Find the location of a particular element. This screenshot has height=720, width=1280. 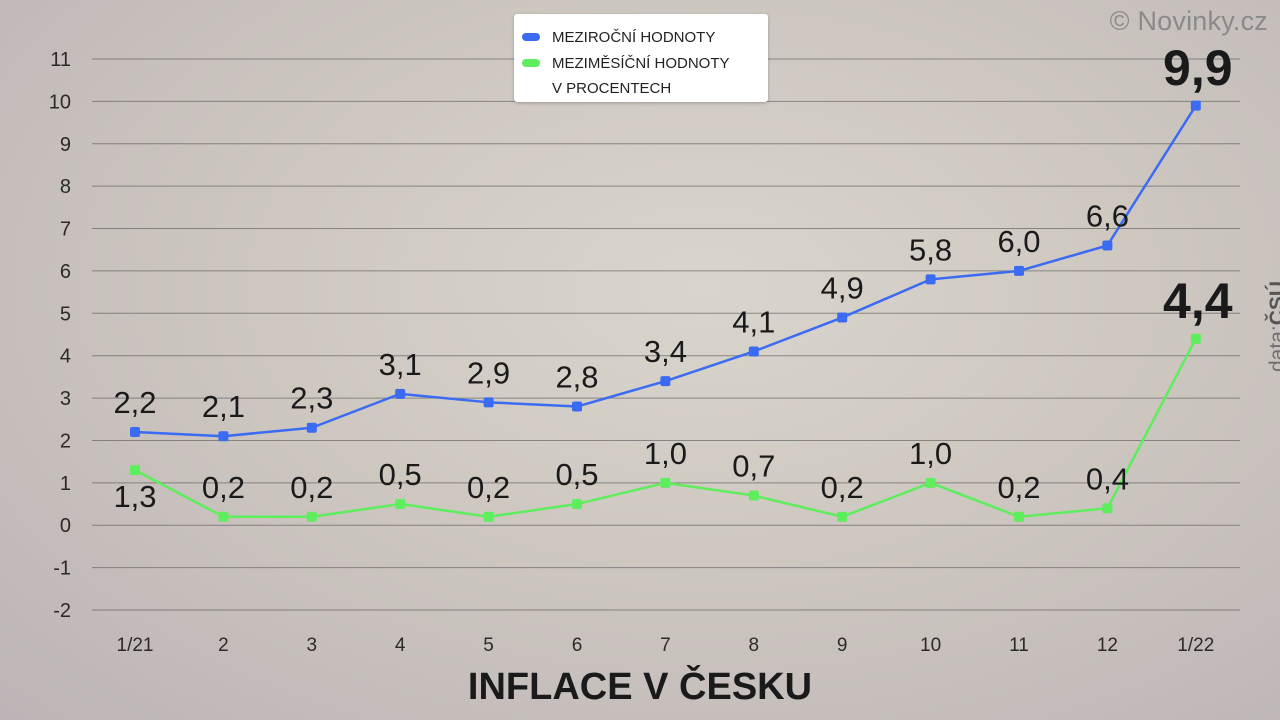

legend-item-yoy: MEZIROČNÍ HODNOTY is located at coordinates (641, 37).